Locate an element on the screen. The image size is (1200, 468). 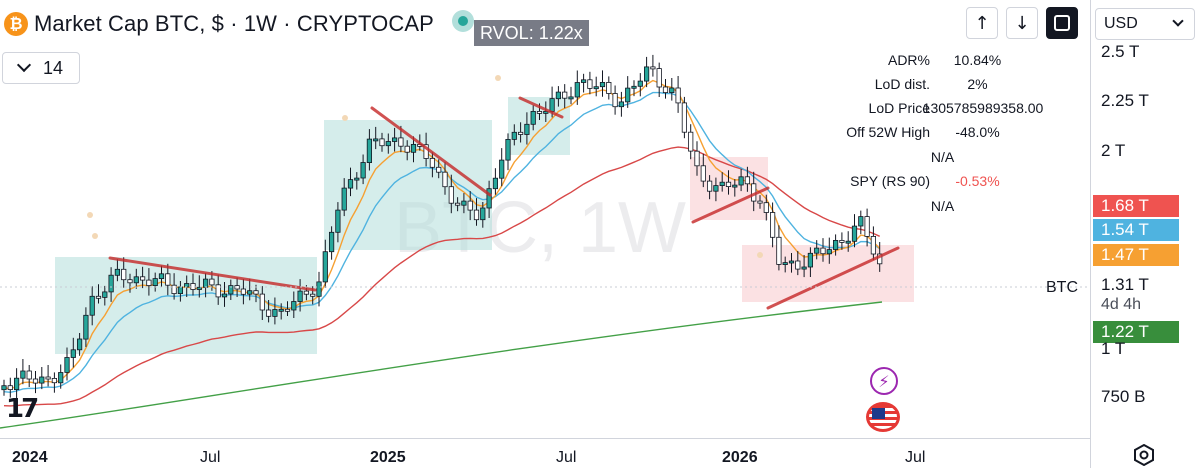
stat-label: LoD dist. is located at coordinates (902, 84).